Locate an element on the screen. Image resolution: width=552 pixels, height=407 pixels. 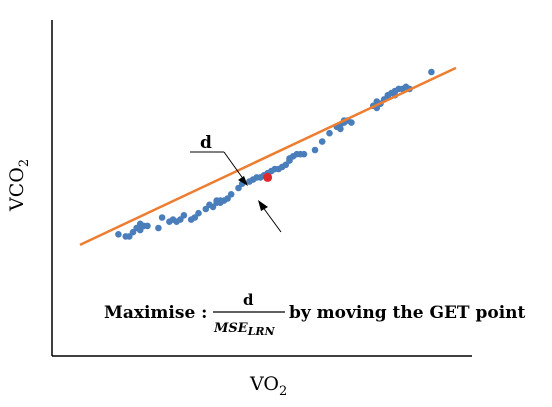
y-axis-label: VCO2 is located at coordinates (19, 185).